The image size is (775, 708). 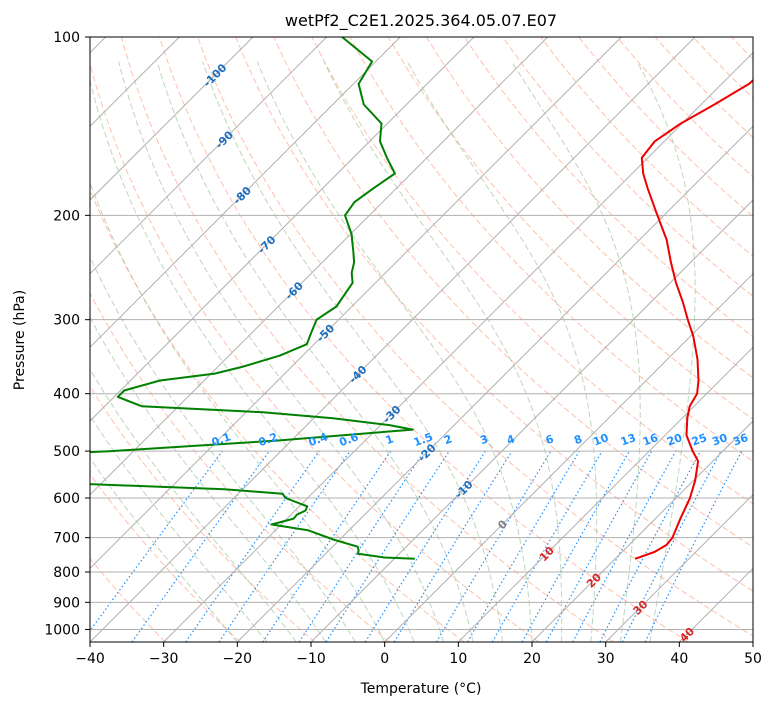 What do you see at coordinates (311, 659) in the screenshot?
I see `x-tick-label: −10` at bounding box center [311, 659].